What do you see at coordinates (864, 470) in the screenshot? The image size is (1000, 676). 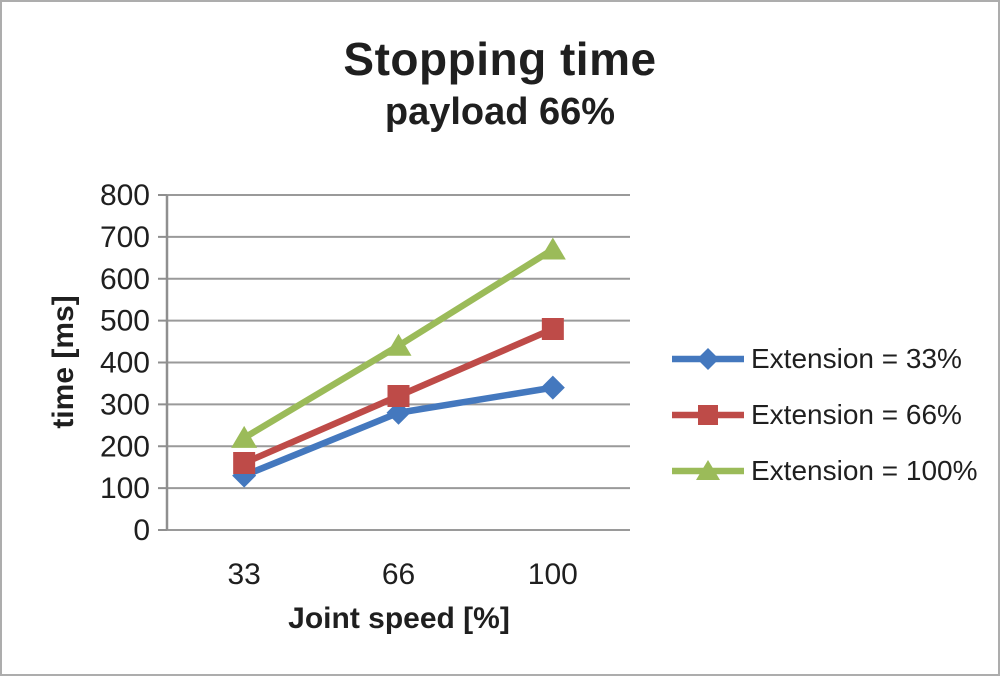 I see `legend-label: Extension = 100%` at bounding box center [864, 470].